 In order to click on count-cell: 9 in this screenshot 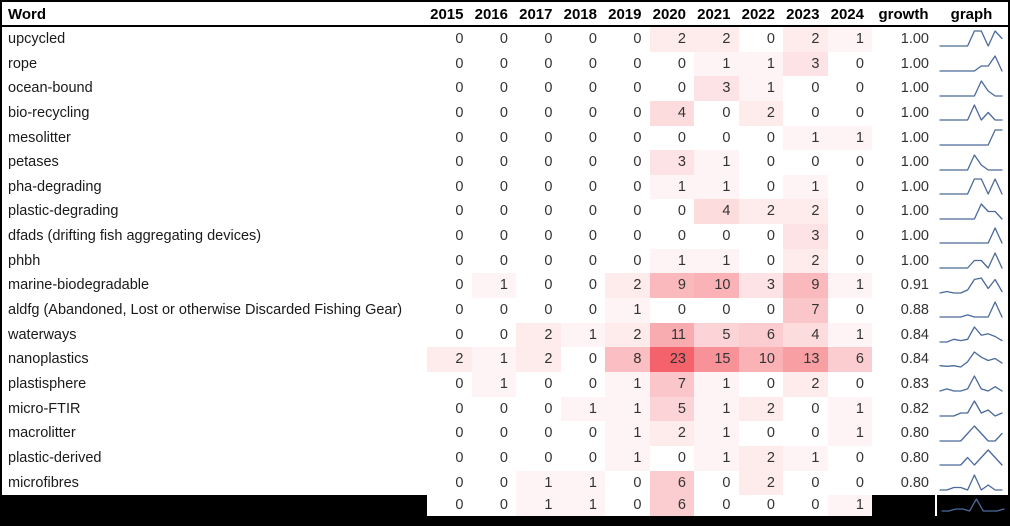, I will do `click(805, 286)`.